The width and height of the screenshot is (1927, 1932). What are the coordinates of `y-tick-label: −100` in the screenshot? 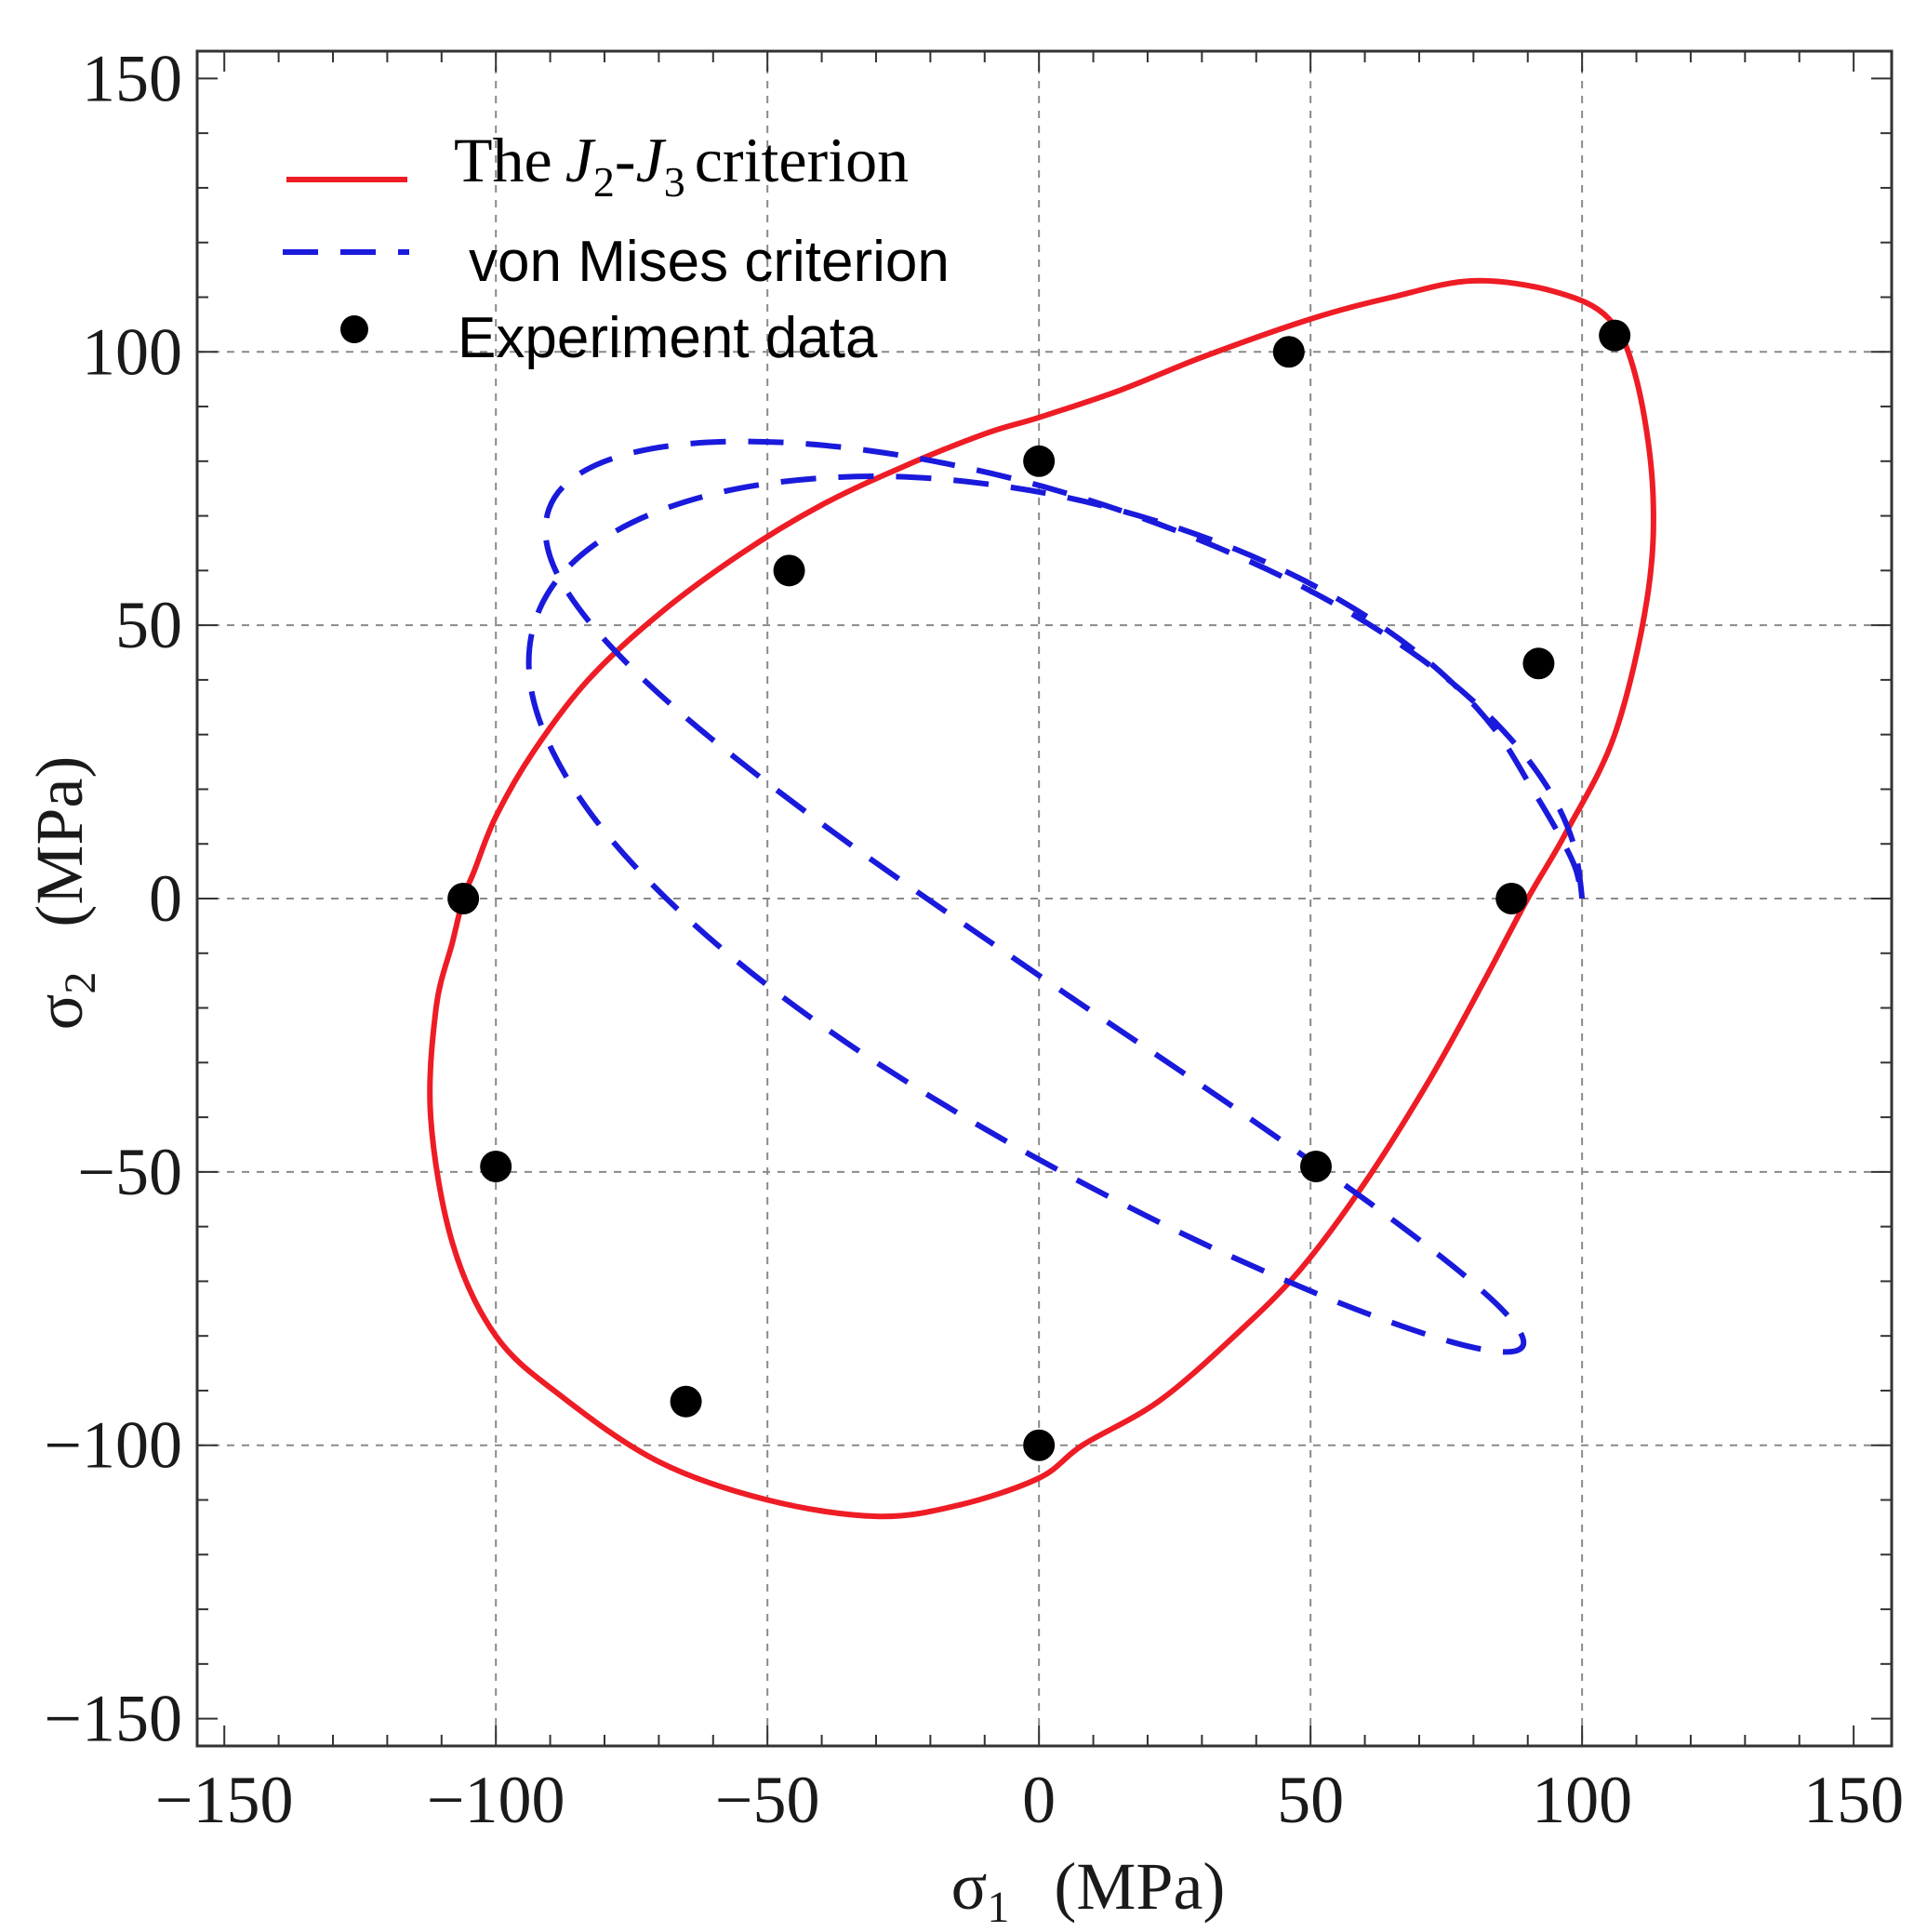 It's located at (113, 1445).